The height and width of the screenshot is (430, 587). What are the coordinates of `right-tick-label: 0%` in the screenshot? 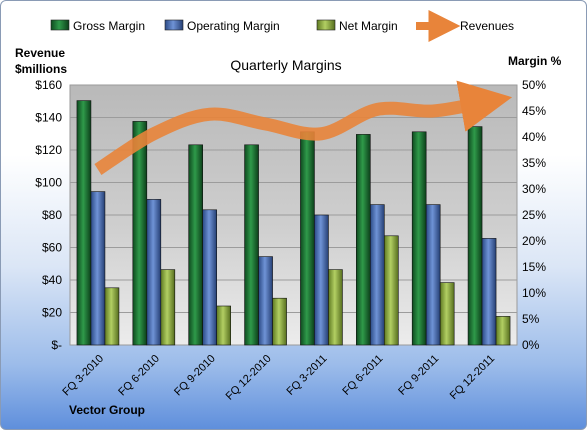 It's located at (531, 345).